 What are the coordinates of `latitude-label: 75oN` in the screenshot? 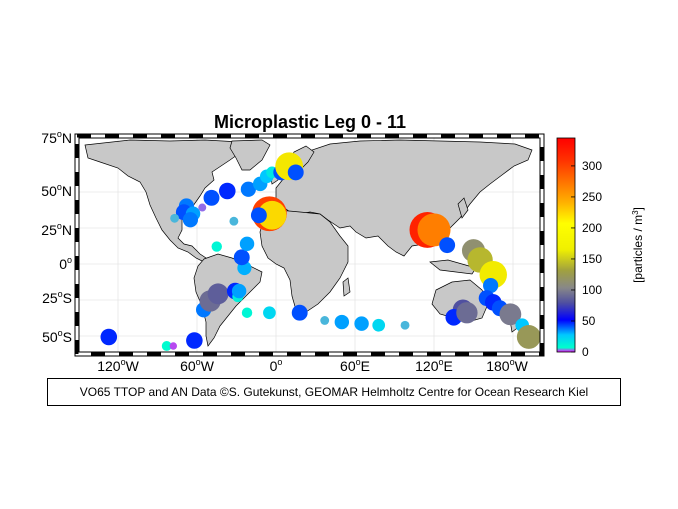 It's located at (56, 137).